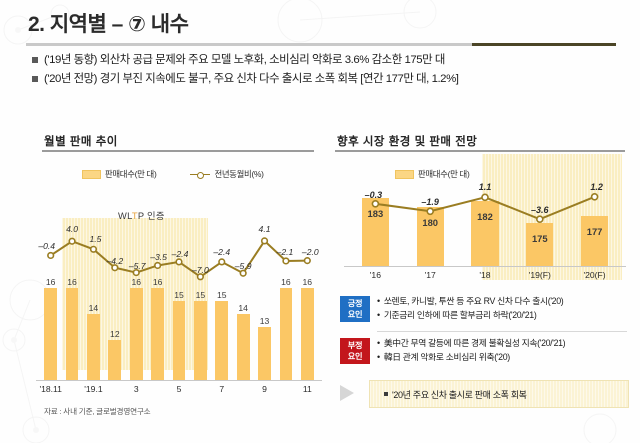 Image resolution: width=640 pixels, height=443 pixels. Describe the element at coordinates (355, 356) in the screenshot. I see `negative-tag-line2: 요인` at that location.